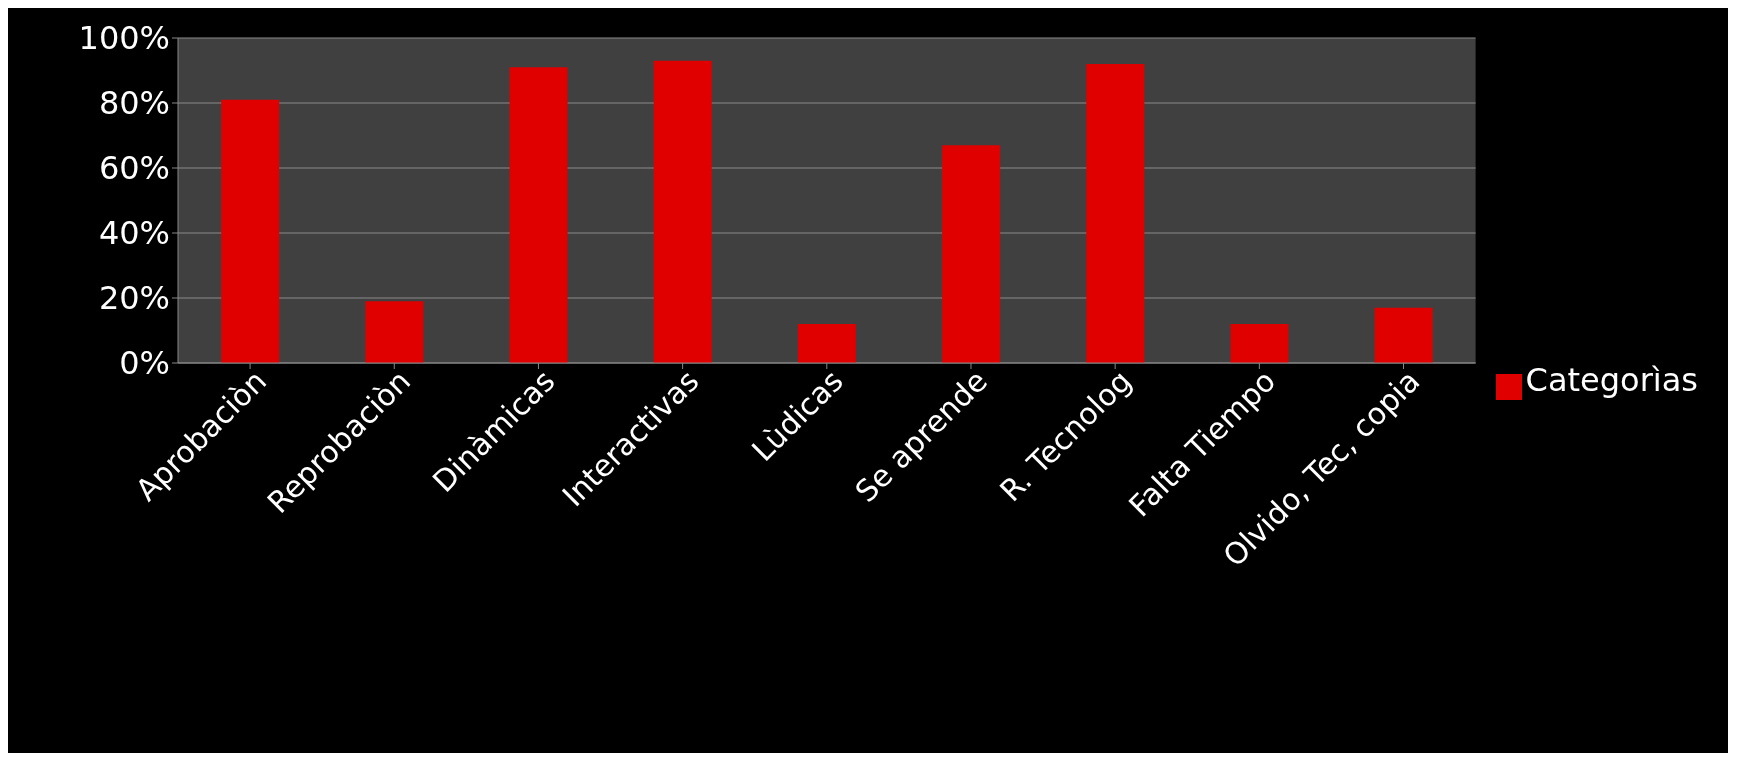 This screenshot has height=764, width=1737. What do you see at coordinates (1611, 379) in the screenshot?
I see `legend-label: Categorìas` at bounding box center [1611, 379].